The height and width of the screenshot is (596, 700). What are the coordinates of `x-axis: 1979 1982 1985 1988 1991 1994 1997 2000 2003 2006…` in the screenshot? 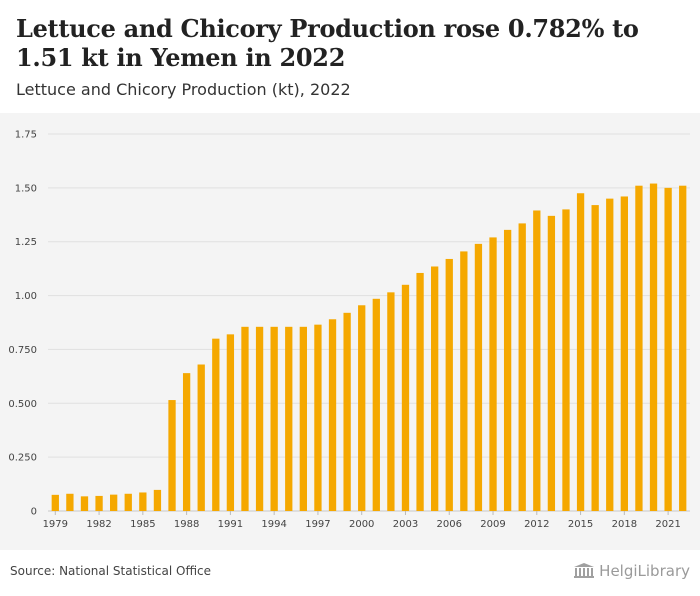 It's located at (362, 520).